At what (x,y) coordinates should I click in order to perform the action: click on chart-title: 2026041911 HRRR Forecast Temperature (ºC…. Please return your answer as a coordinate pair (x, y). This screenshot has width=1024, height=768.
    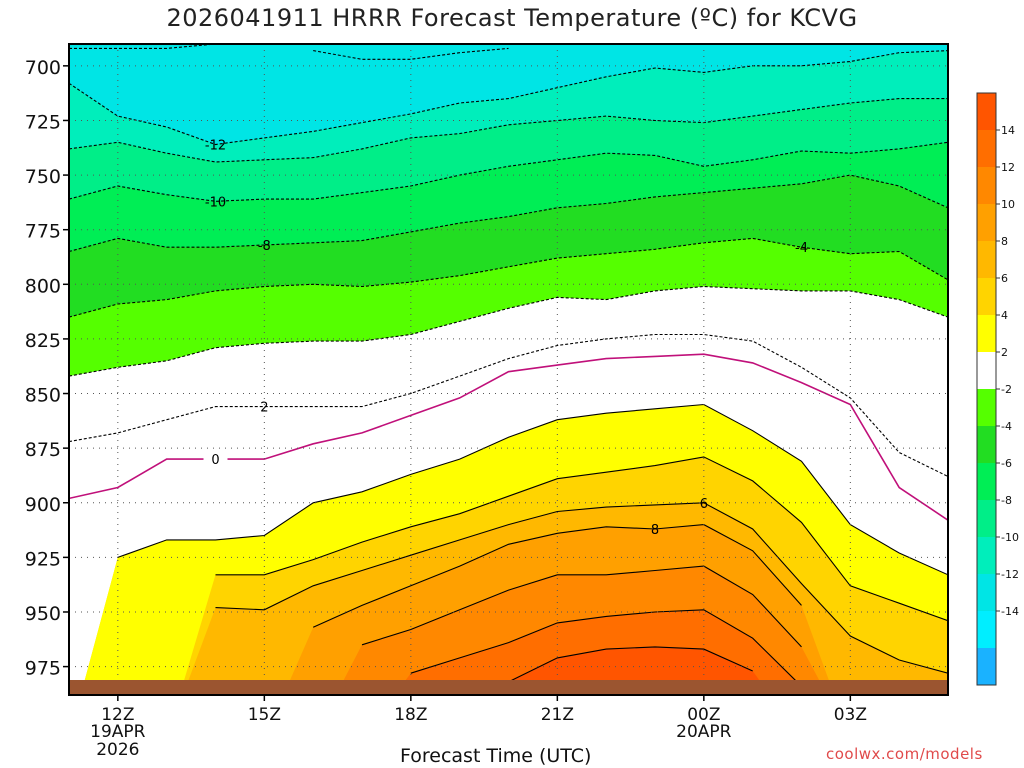
    Looking at the image, I should click on (512, 18).